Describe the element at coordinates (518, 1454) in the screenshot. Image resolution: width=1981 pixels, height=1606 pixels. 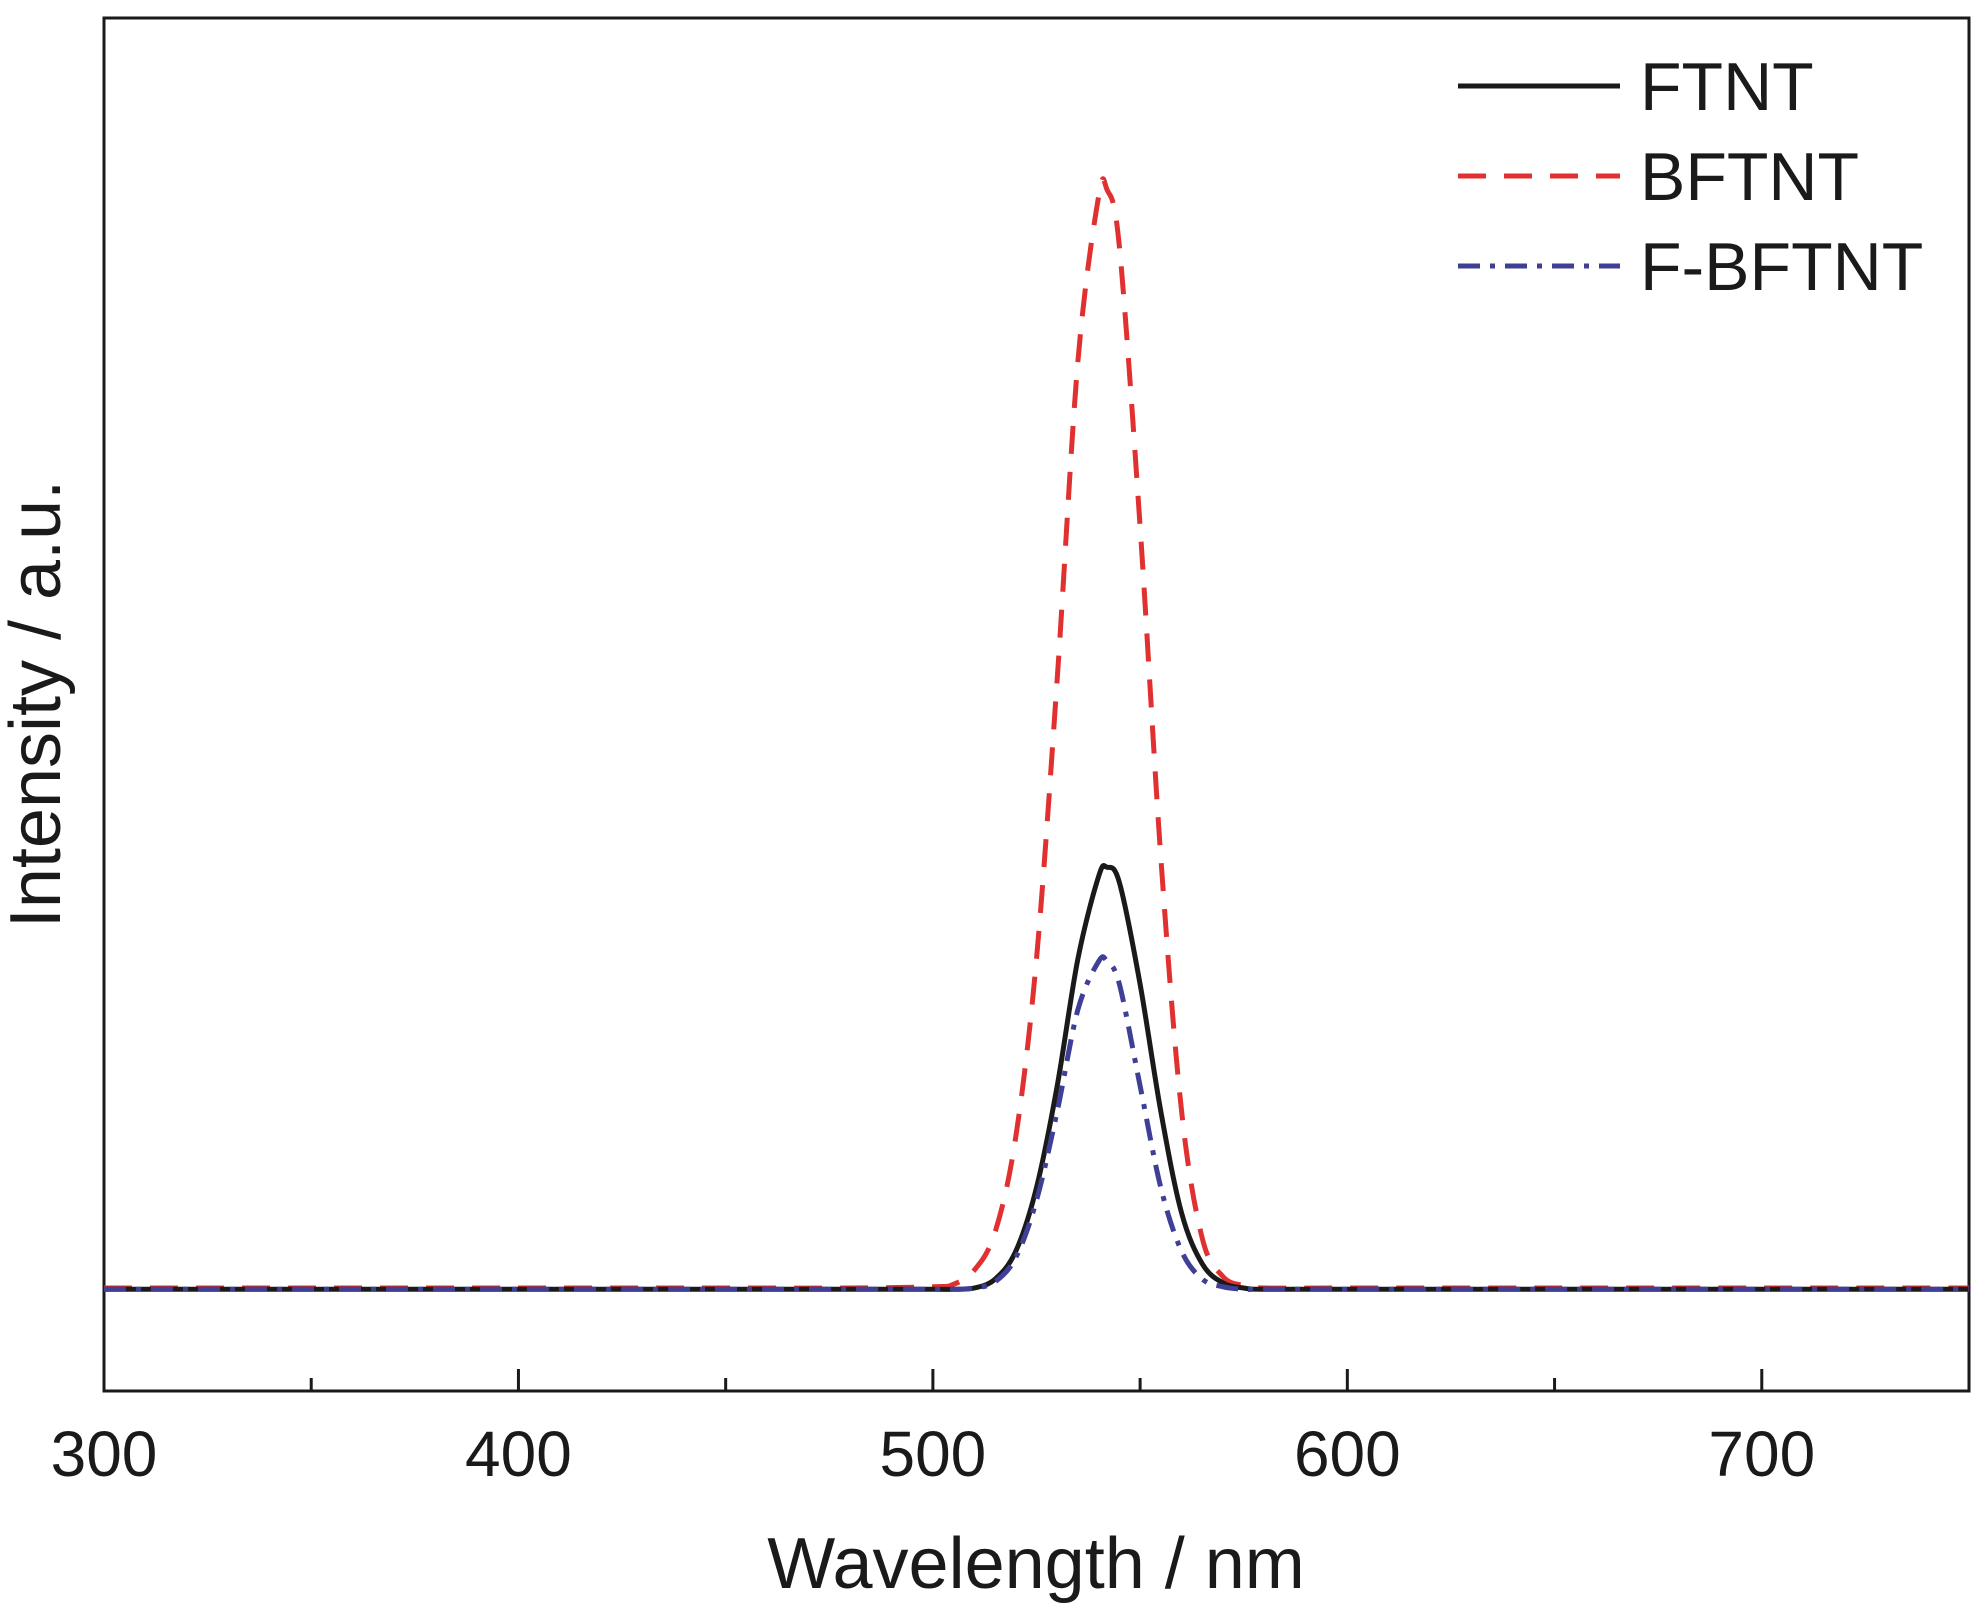
I see `x-tick-label: 400` at that location.